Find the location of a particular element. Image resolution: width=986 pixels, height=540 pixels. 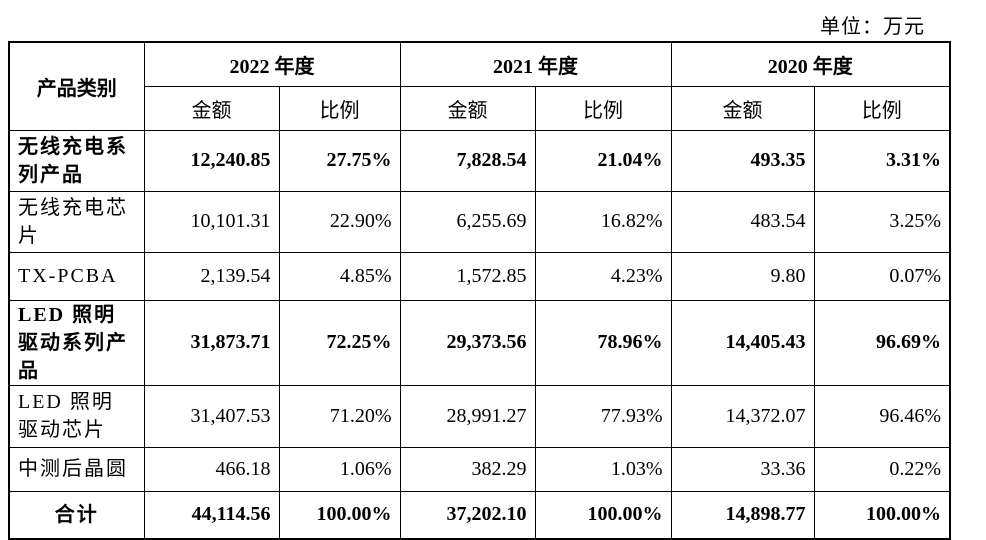

amount-cell: 6,255.69 is located at coordinates (467, 221).